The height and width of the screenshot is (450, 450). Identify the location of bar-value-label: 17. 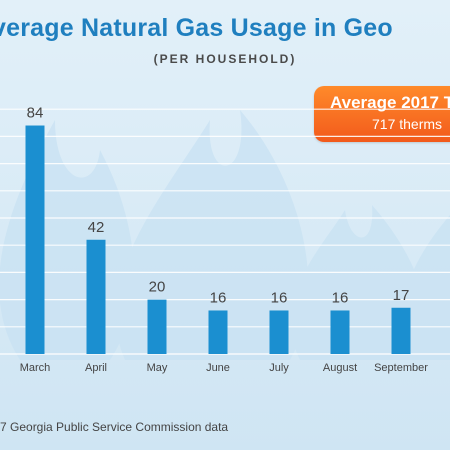
(401, 295).